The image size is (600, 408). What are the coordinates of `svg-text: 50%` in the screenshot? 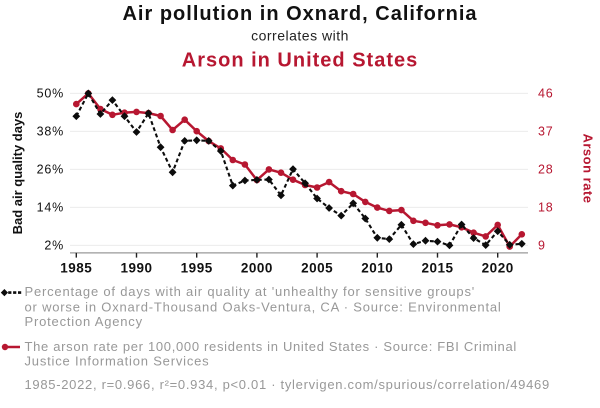 It's located at (50, 94).